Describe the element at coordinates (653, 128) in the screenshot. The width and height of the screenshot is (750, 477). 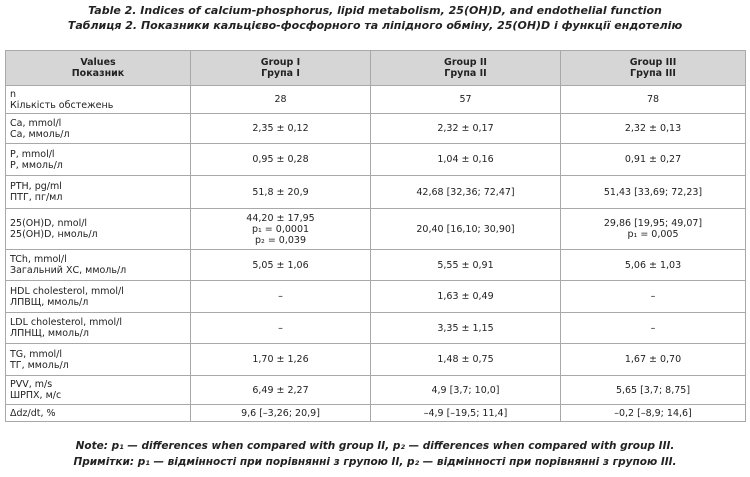
I see `cell-line: 2,32 ± 0,13` at that location.